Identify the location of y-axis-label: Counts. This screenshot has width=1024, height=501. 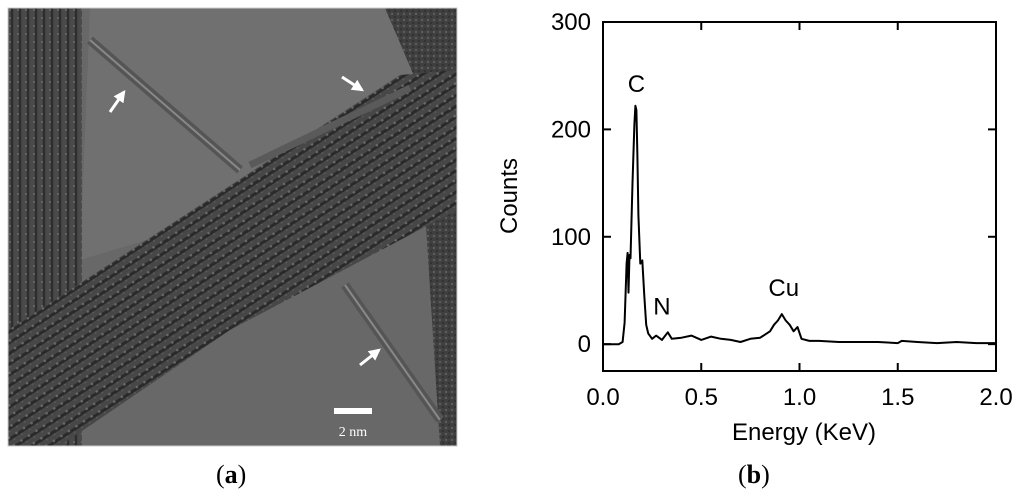
(509, 196).